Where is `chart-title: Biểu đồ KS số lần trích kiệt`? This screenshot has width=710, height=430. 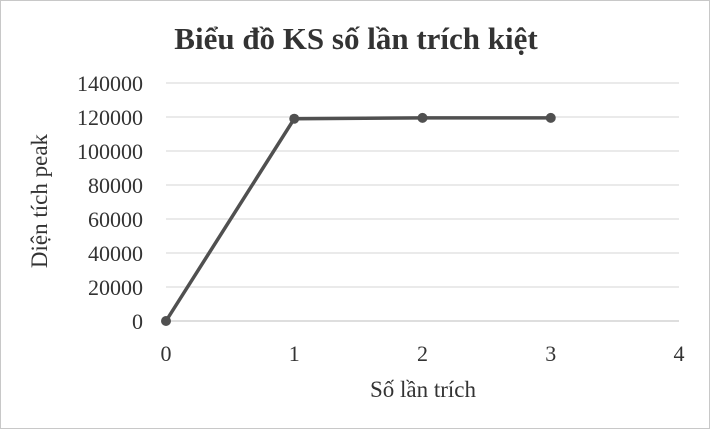
chart-title: Biểu đồ KS số lần trích kiệt is located at coordinates (356, 38).